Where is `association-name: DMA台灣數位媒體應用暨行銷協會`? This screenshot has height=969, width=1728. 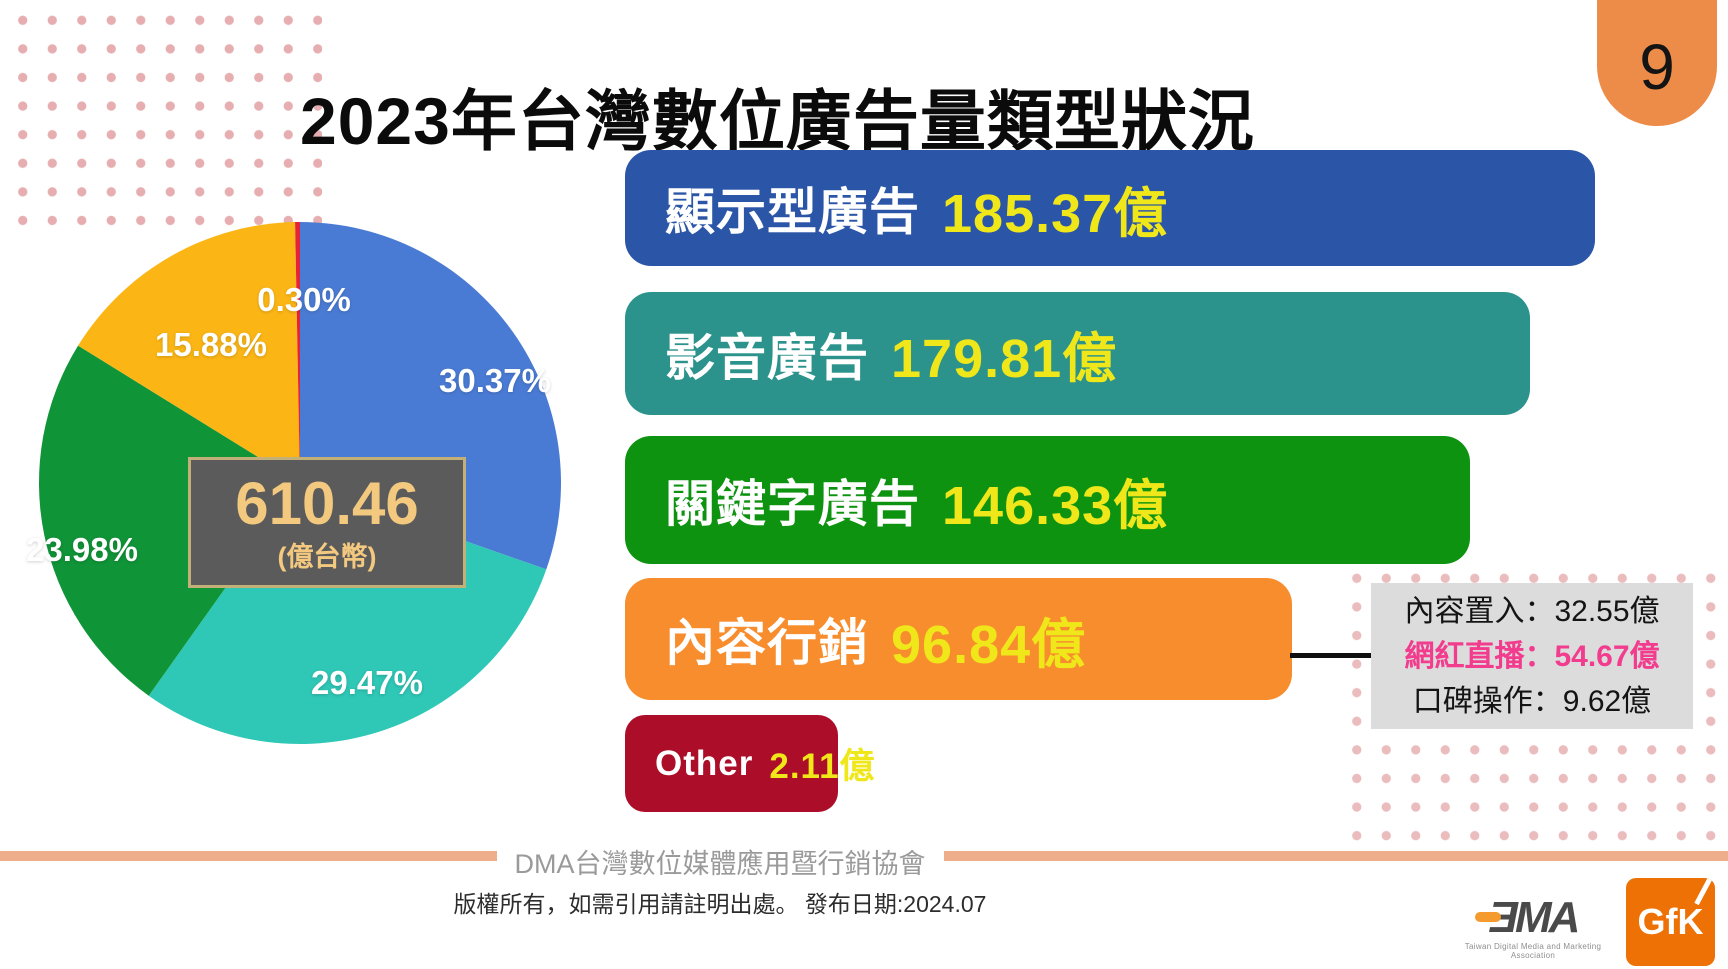
association-name: DMA台灣數位媒體應用暨行銷協會 is located at coordinates (720, 861).